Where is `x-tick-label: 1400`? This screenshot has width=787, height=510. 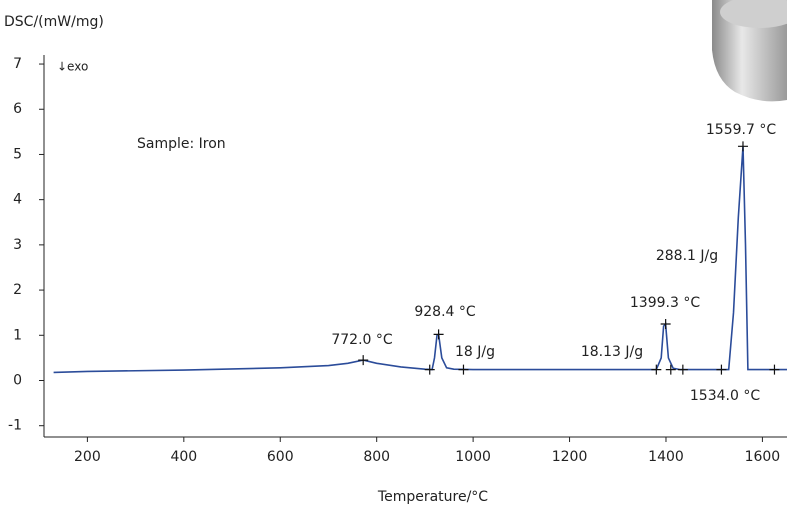 x-tick-label: 1400 is located at coordinates (666, 457).